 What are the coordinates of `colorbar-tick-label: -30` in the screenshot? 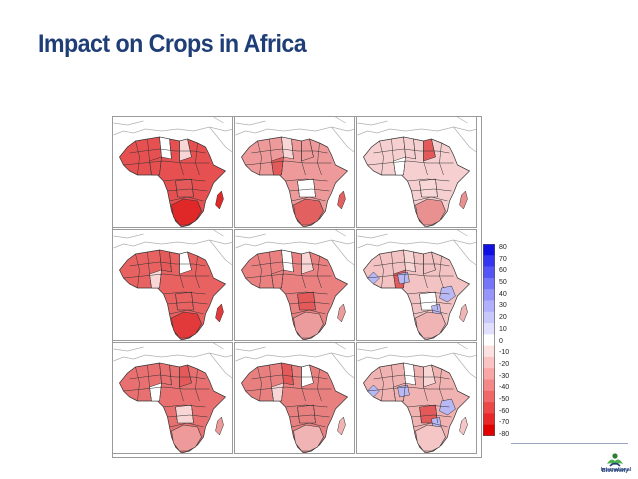 It's located at (504, 376).